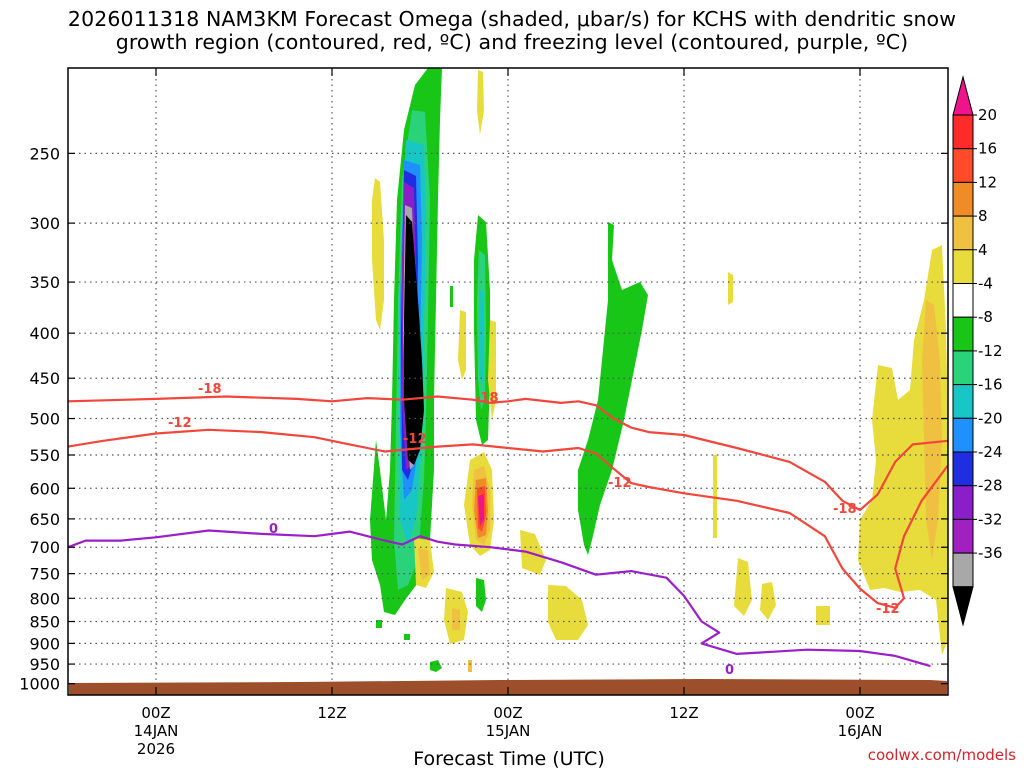 This screenshot has height=768, width=1024. Describe the element at coordinates (481, 510) in the screenshot. I see `omega-region-magenta-desc` at that location.